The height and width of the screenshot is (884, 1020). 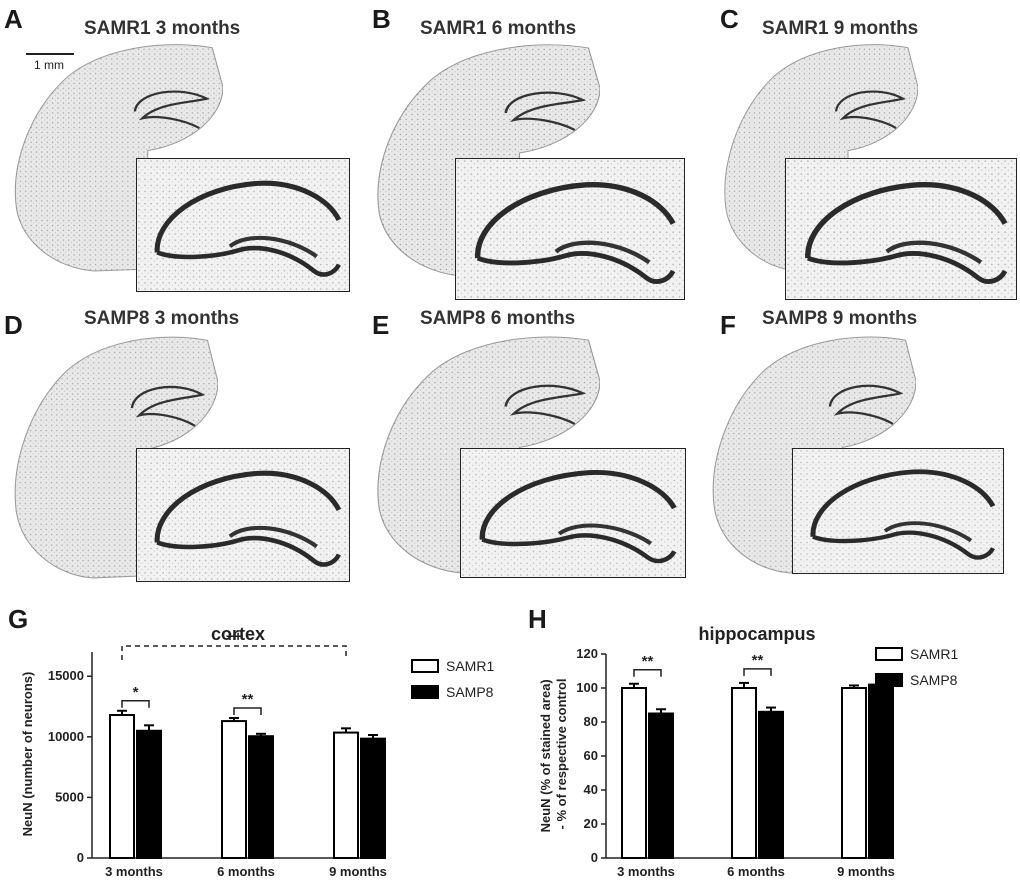 What do you see at coordinates (18, 619) in the screenshot?
I see `panel-letter-g: G` at bounding box center [18, 619].